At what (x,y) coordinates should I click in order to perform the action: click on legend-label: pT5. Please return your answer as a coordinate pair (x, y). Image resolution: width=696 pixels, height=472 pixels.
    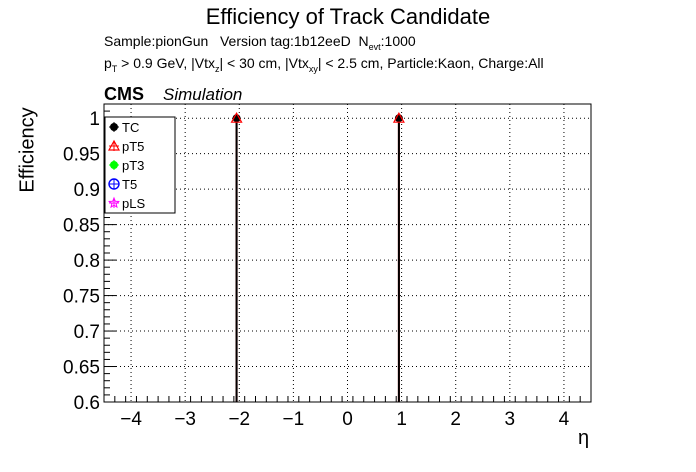
    Looking at the image, I should click on (133, 146).